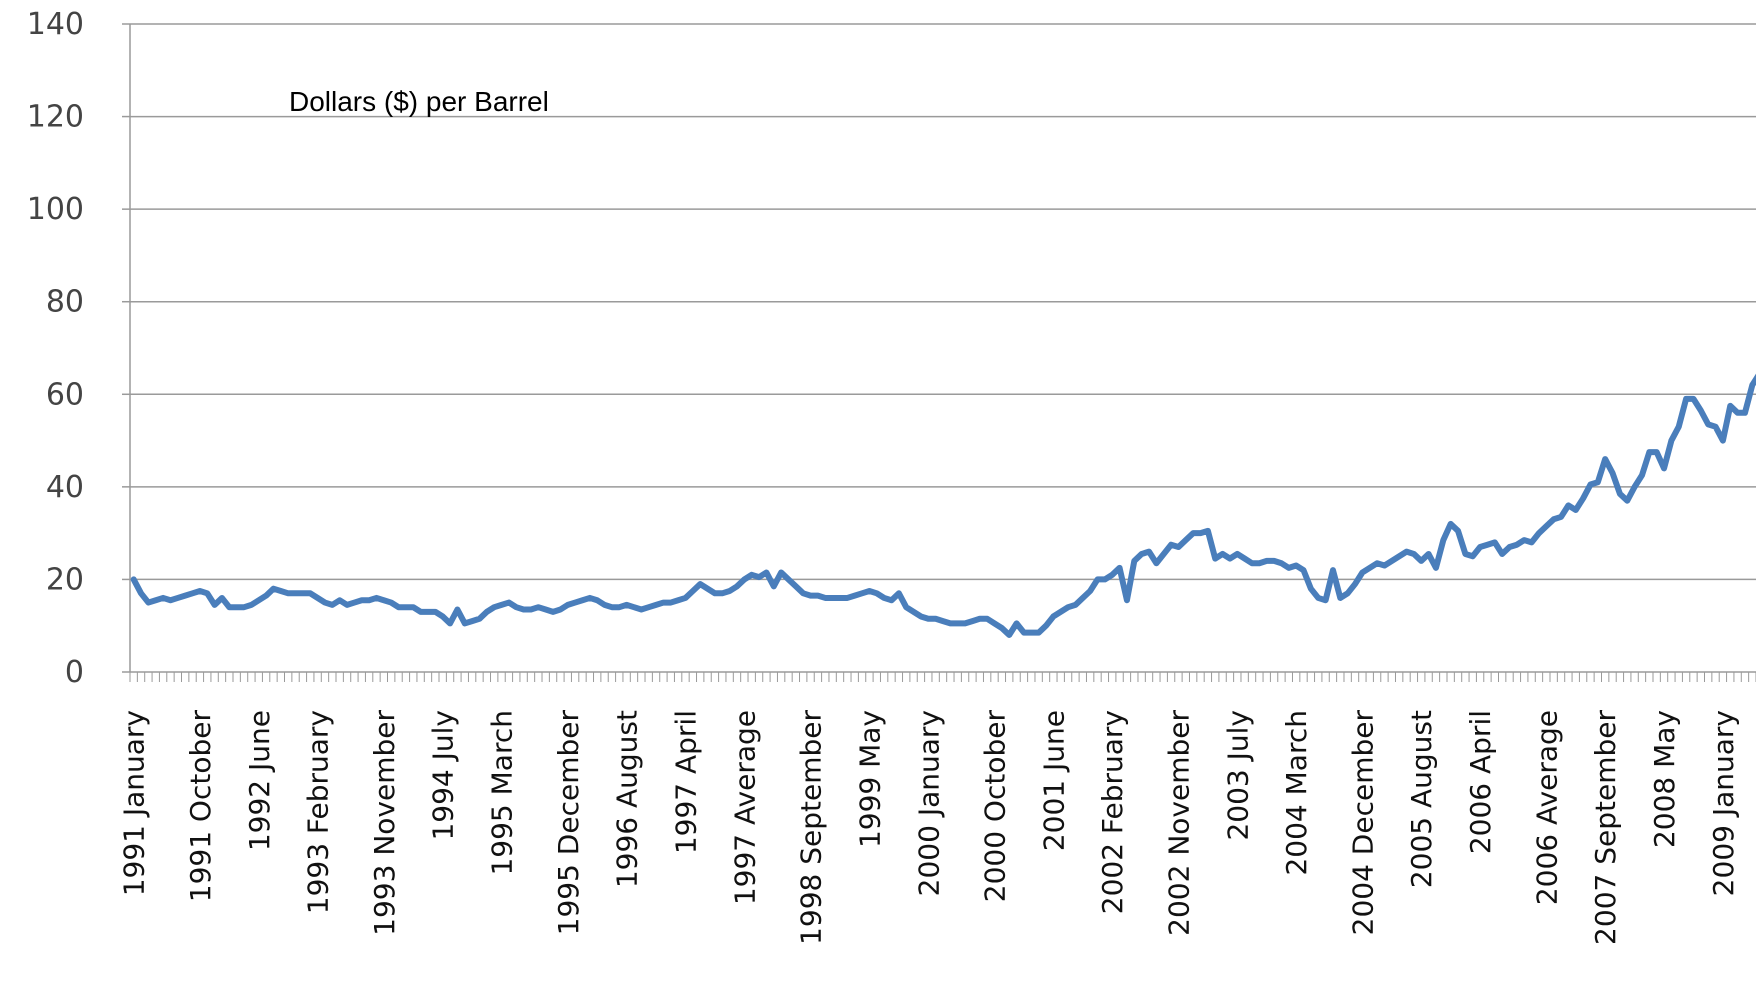  What do you see at coordinates (1664, 779) in the screenshot?
I see `x-tick-label: 2008 May` at bounding box center [1664, 779].